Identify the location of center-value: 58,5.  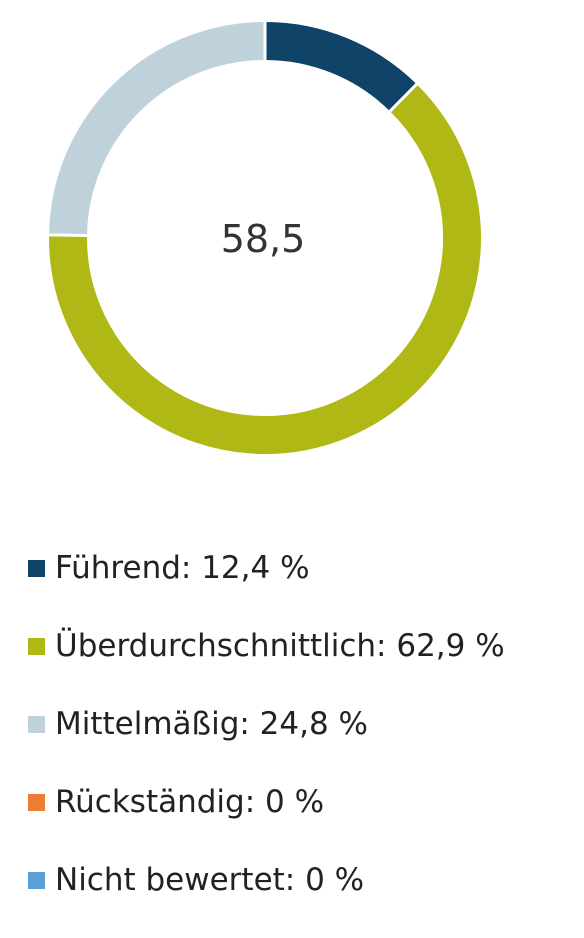
(263, 239).